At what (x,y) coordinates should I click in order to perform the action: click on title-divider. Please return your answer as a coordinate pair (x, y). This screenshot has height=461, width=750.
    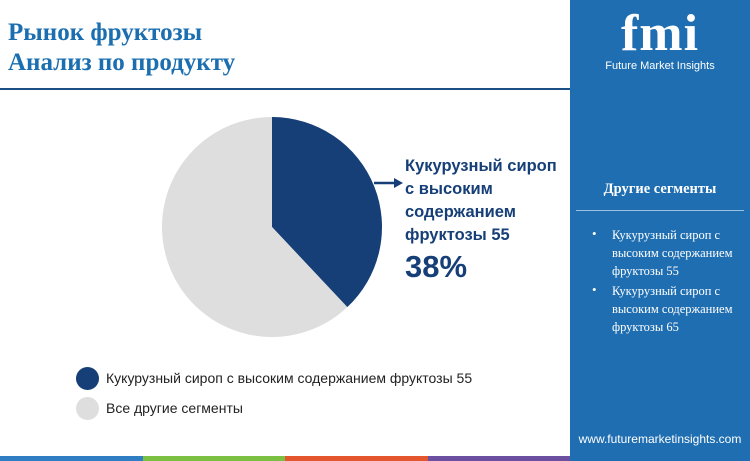
    Looking at the image, I should click on (285, 89).